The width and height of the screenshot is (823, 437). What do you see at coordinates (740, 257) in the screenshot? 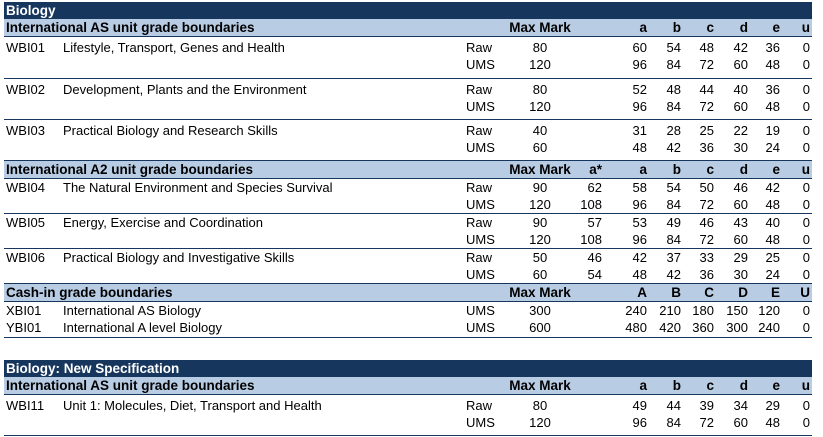
I see `grade-value: 29` at bounding box center [740, 257].